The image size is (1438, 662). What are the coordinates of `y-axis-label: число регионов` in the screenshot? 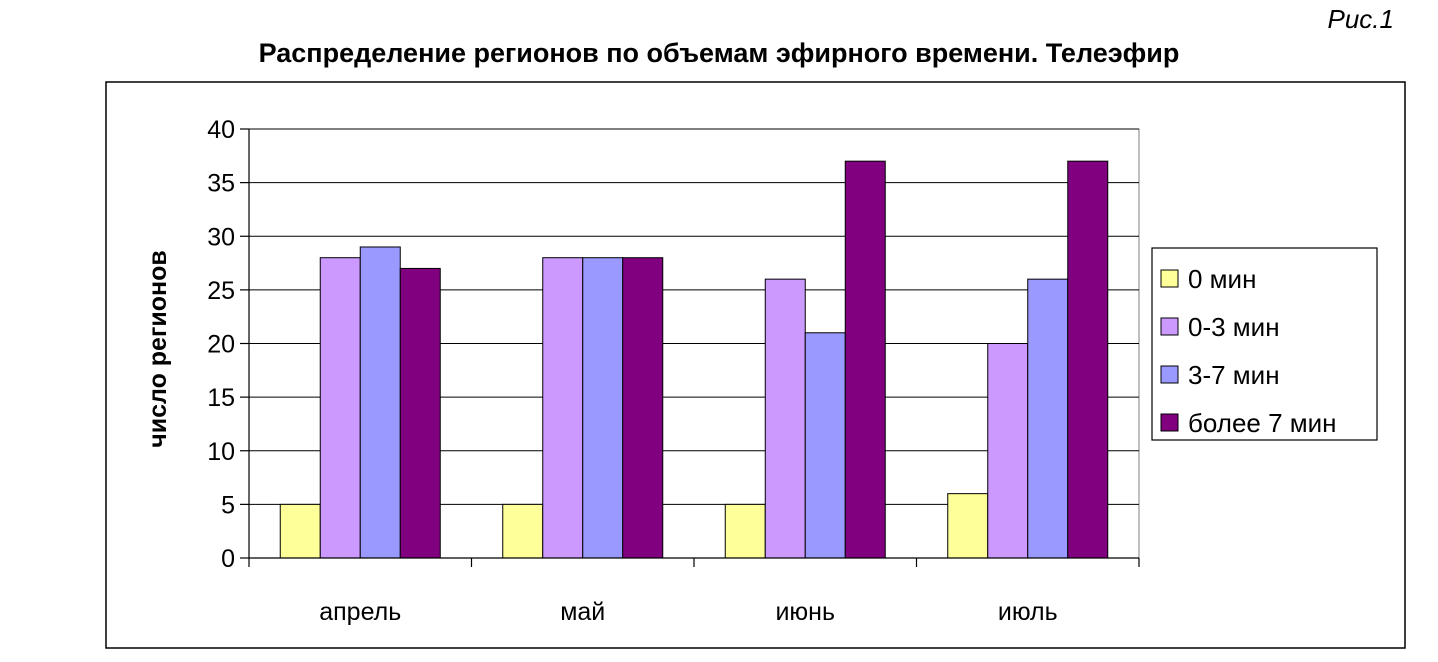 It's located at (158, 349).